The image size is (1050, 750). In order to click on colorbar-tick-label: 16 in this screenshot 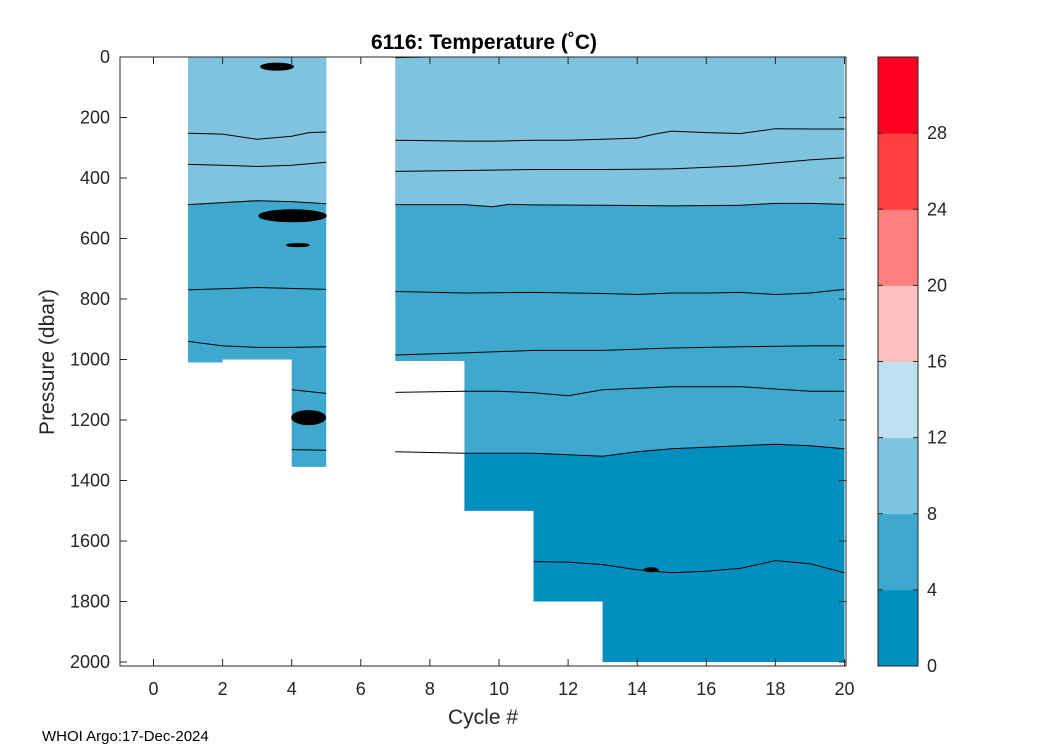, I will do `click(937, 362)`.